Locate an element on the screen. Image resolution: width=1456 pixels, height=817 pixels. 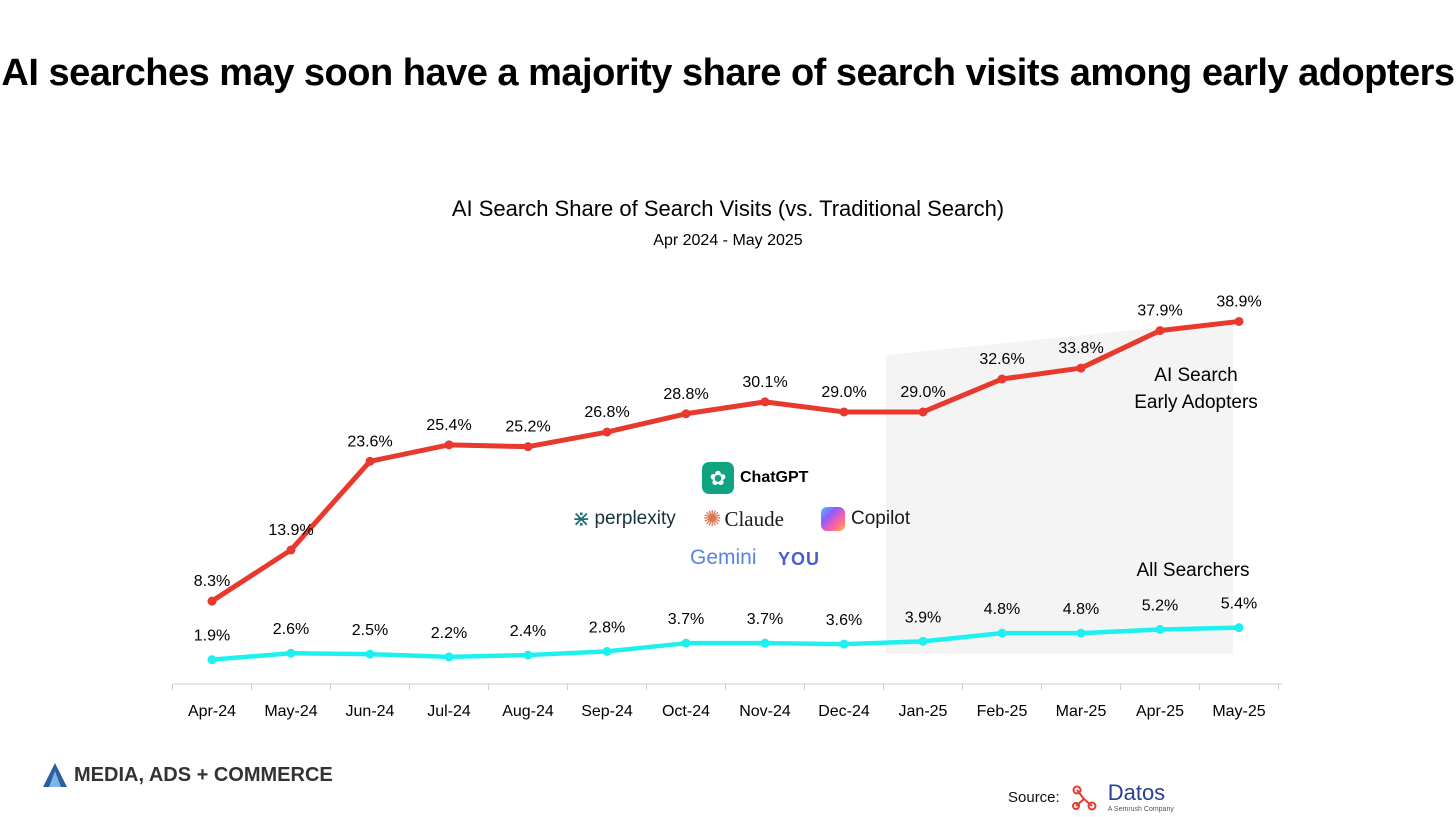
data-label: 3.6% is located at coordinates (844, 620).